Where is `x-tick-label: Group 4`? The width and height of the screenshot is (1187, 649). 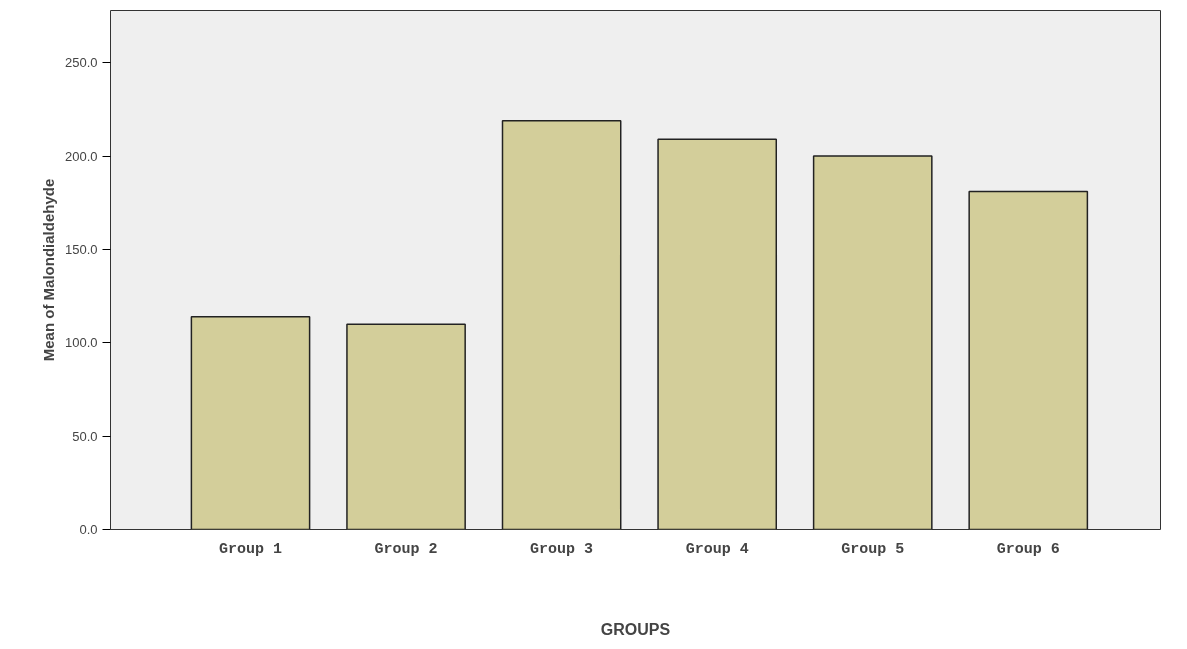
x-tick-label: Group 4 is located at coordinates (717, 549).